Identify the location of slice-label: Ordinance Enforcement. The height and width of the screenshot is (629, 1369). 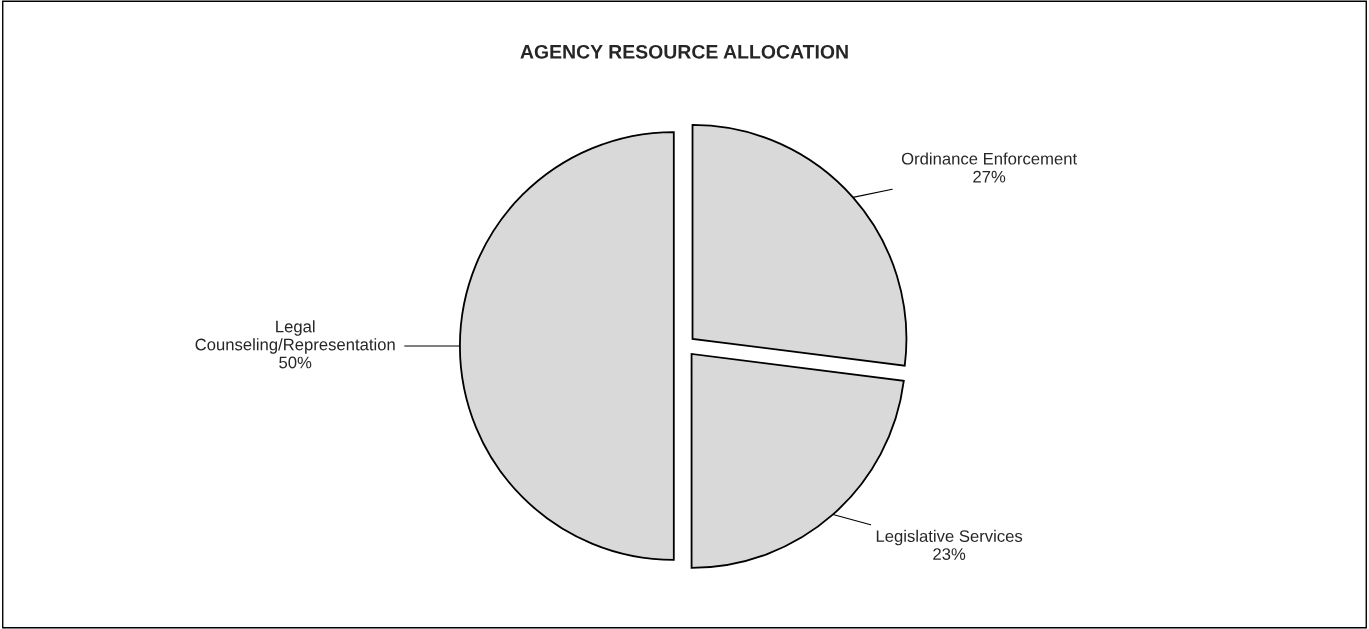
(989, 158).